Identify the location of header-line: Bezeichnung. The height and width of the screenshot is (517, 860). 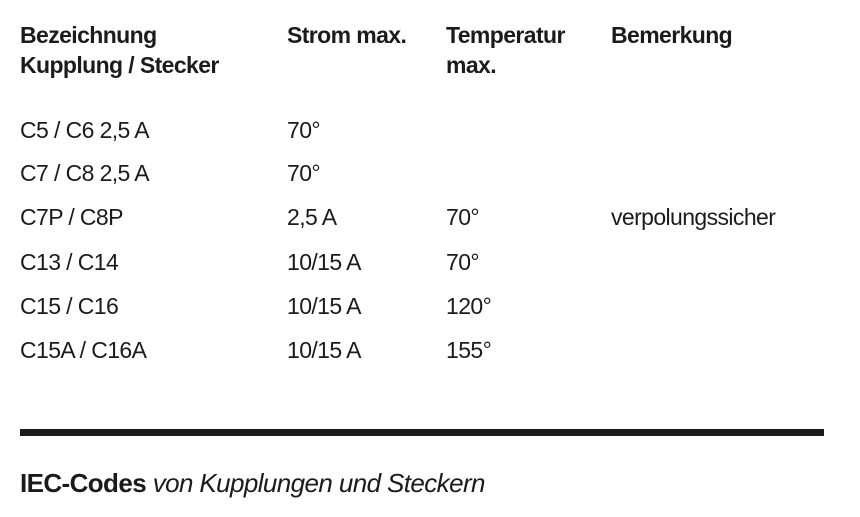
(88, 35).